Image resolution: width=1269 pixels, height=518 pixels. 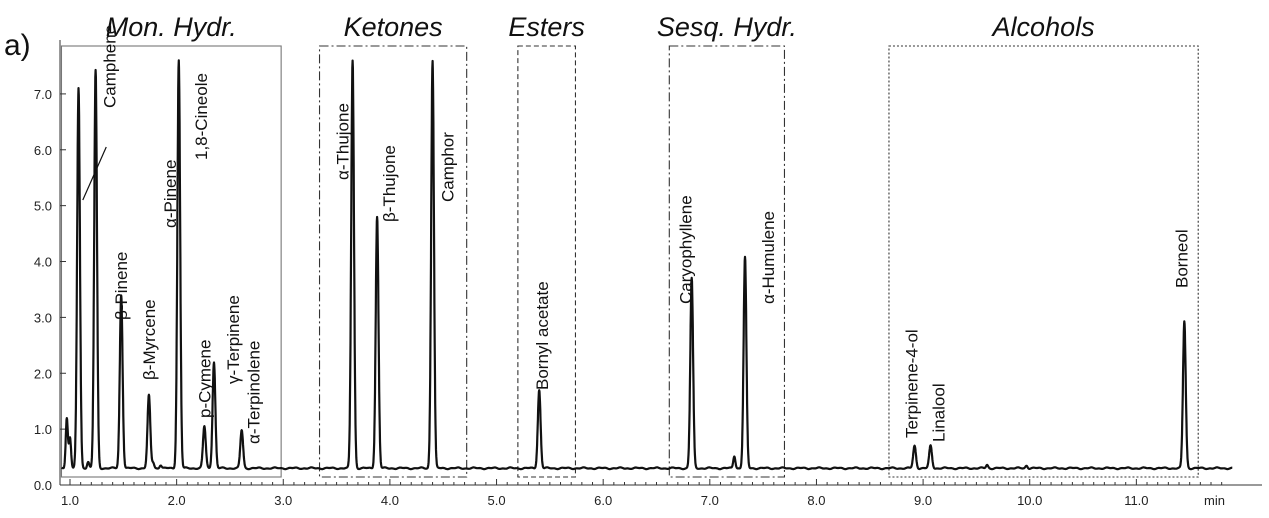 I want to click on x-tick-label: 5.0, so click(x=497, y=500).